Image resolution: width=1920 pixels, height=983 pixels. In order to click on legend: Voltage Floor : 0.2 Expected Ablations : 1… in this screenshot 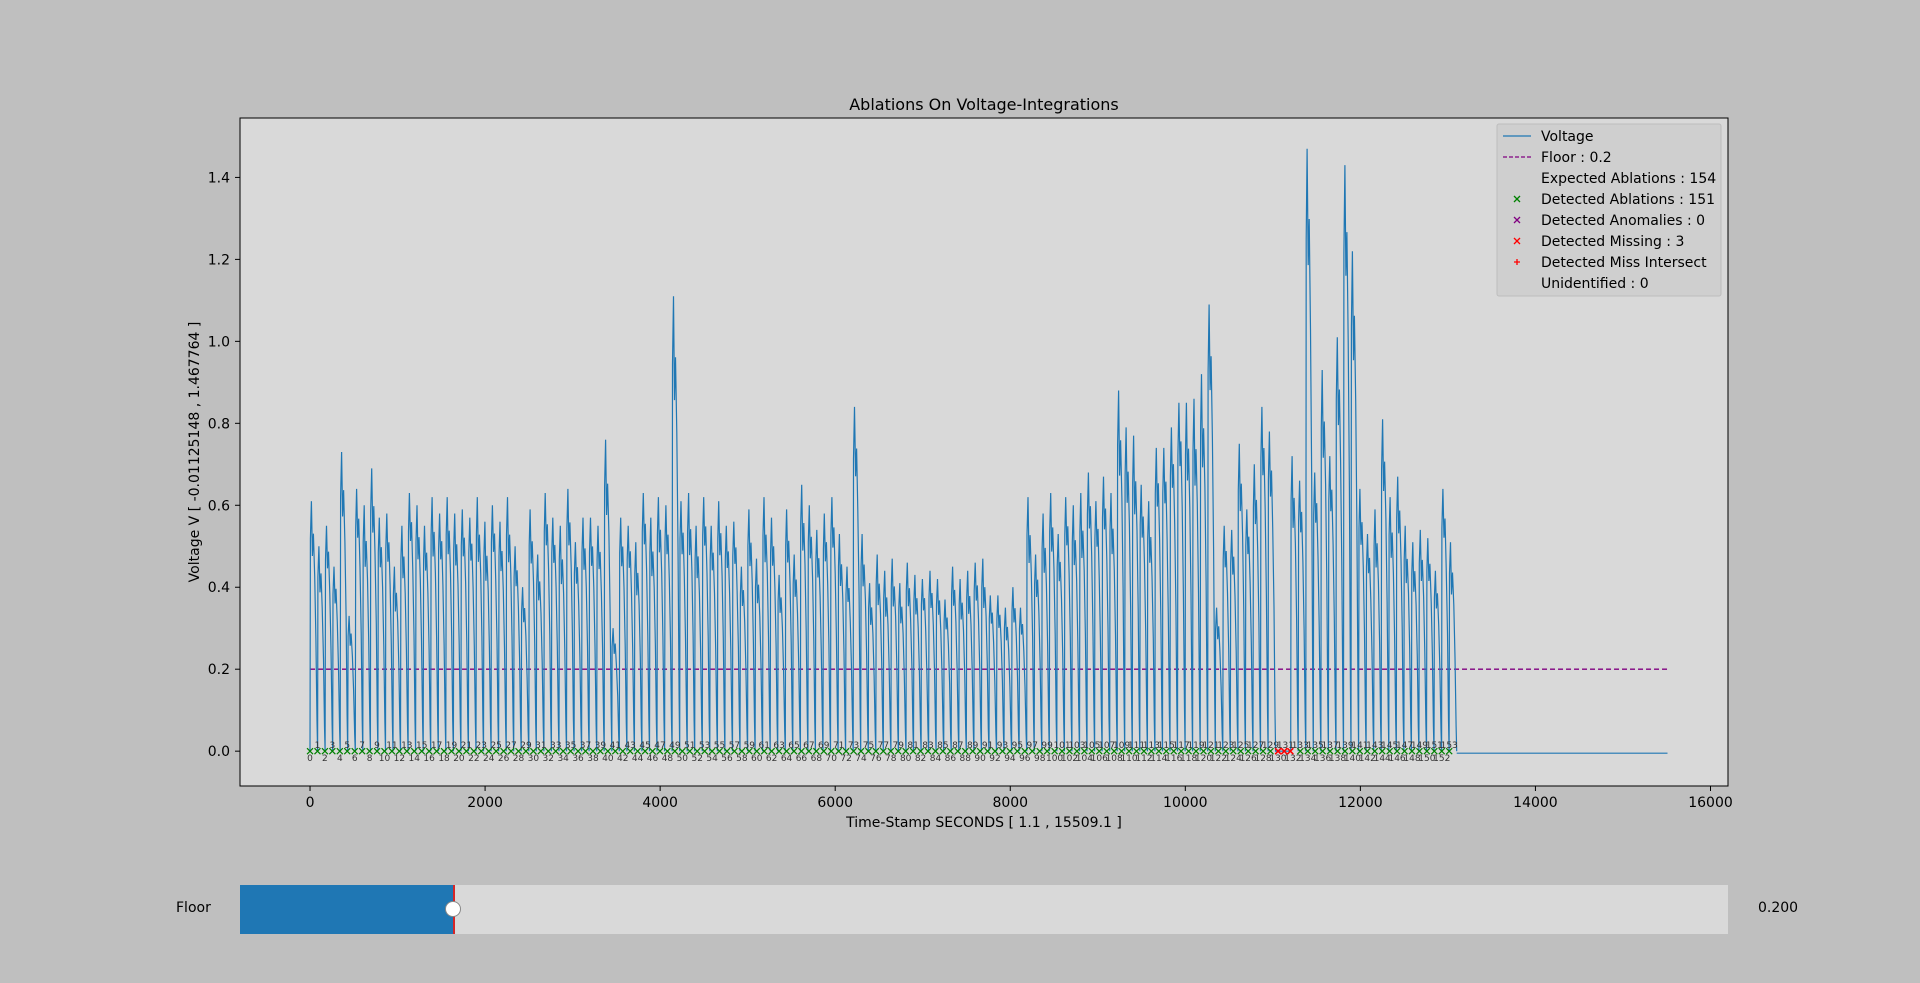, I will do `click(1609, 210)`.